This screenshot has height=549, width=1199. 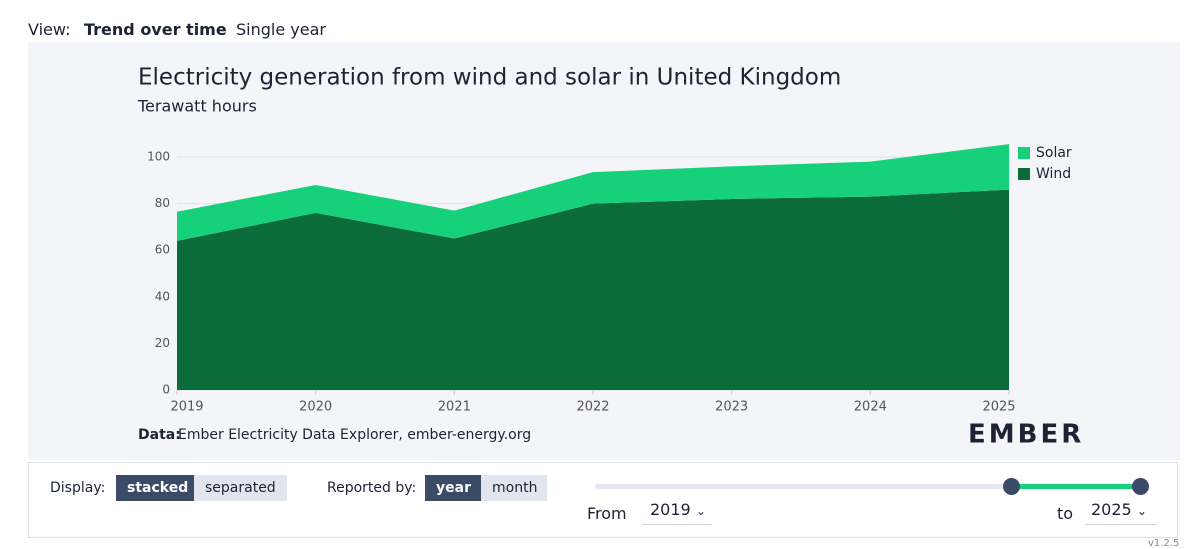 What do you see at coordinates (155, 29) in the screenshot?
I see `tab: Trend over time` at bounding box center [155, 29].